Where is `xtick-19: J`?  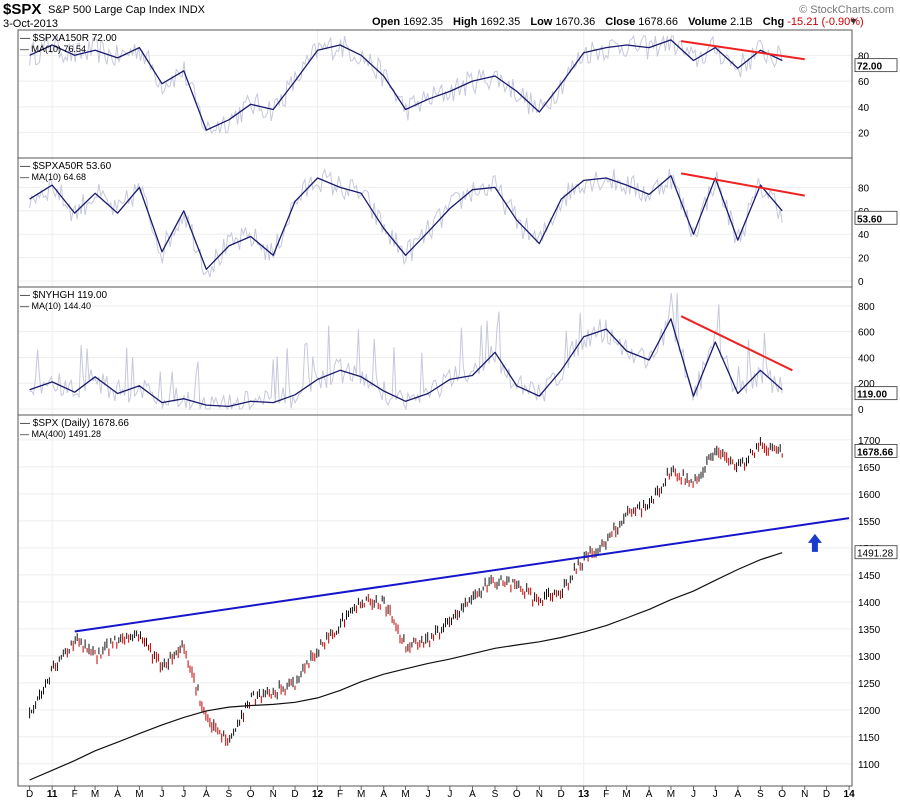
xtick-19: J is located at coordinates (449, 794).